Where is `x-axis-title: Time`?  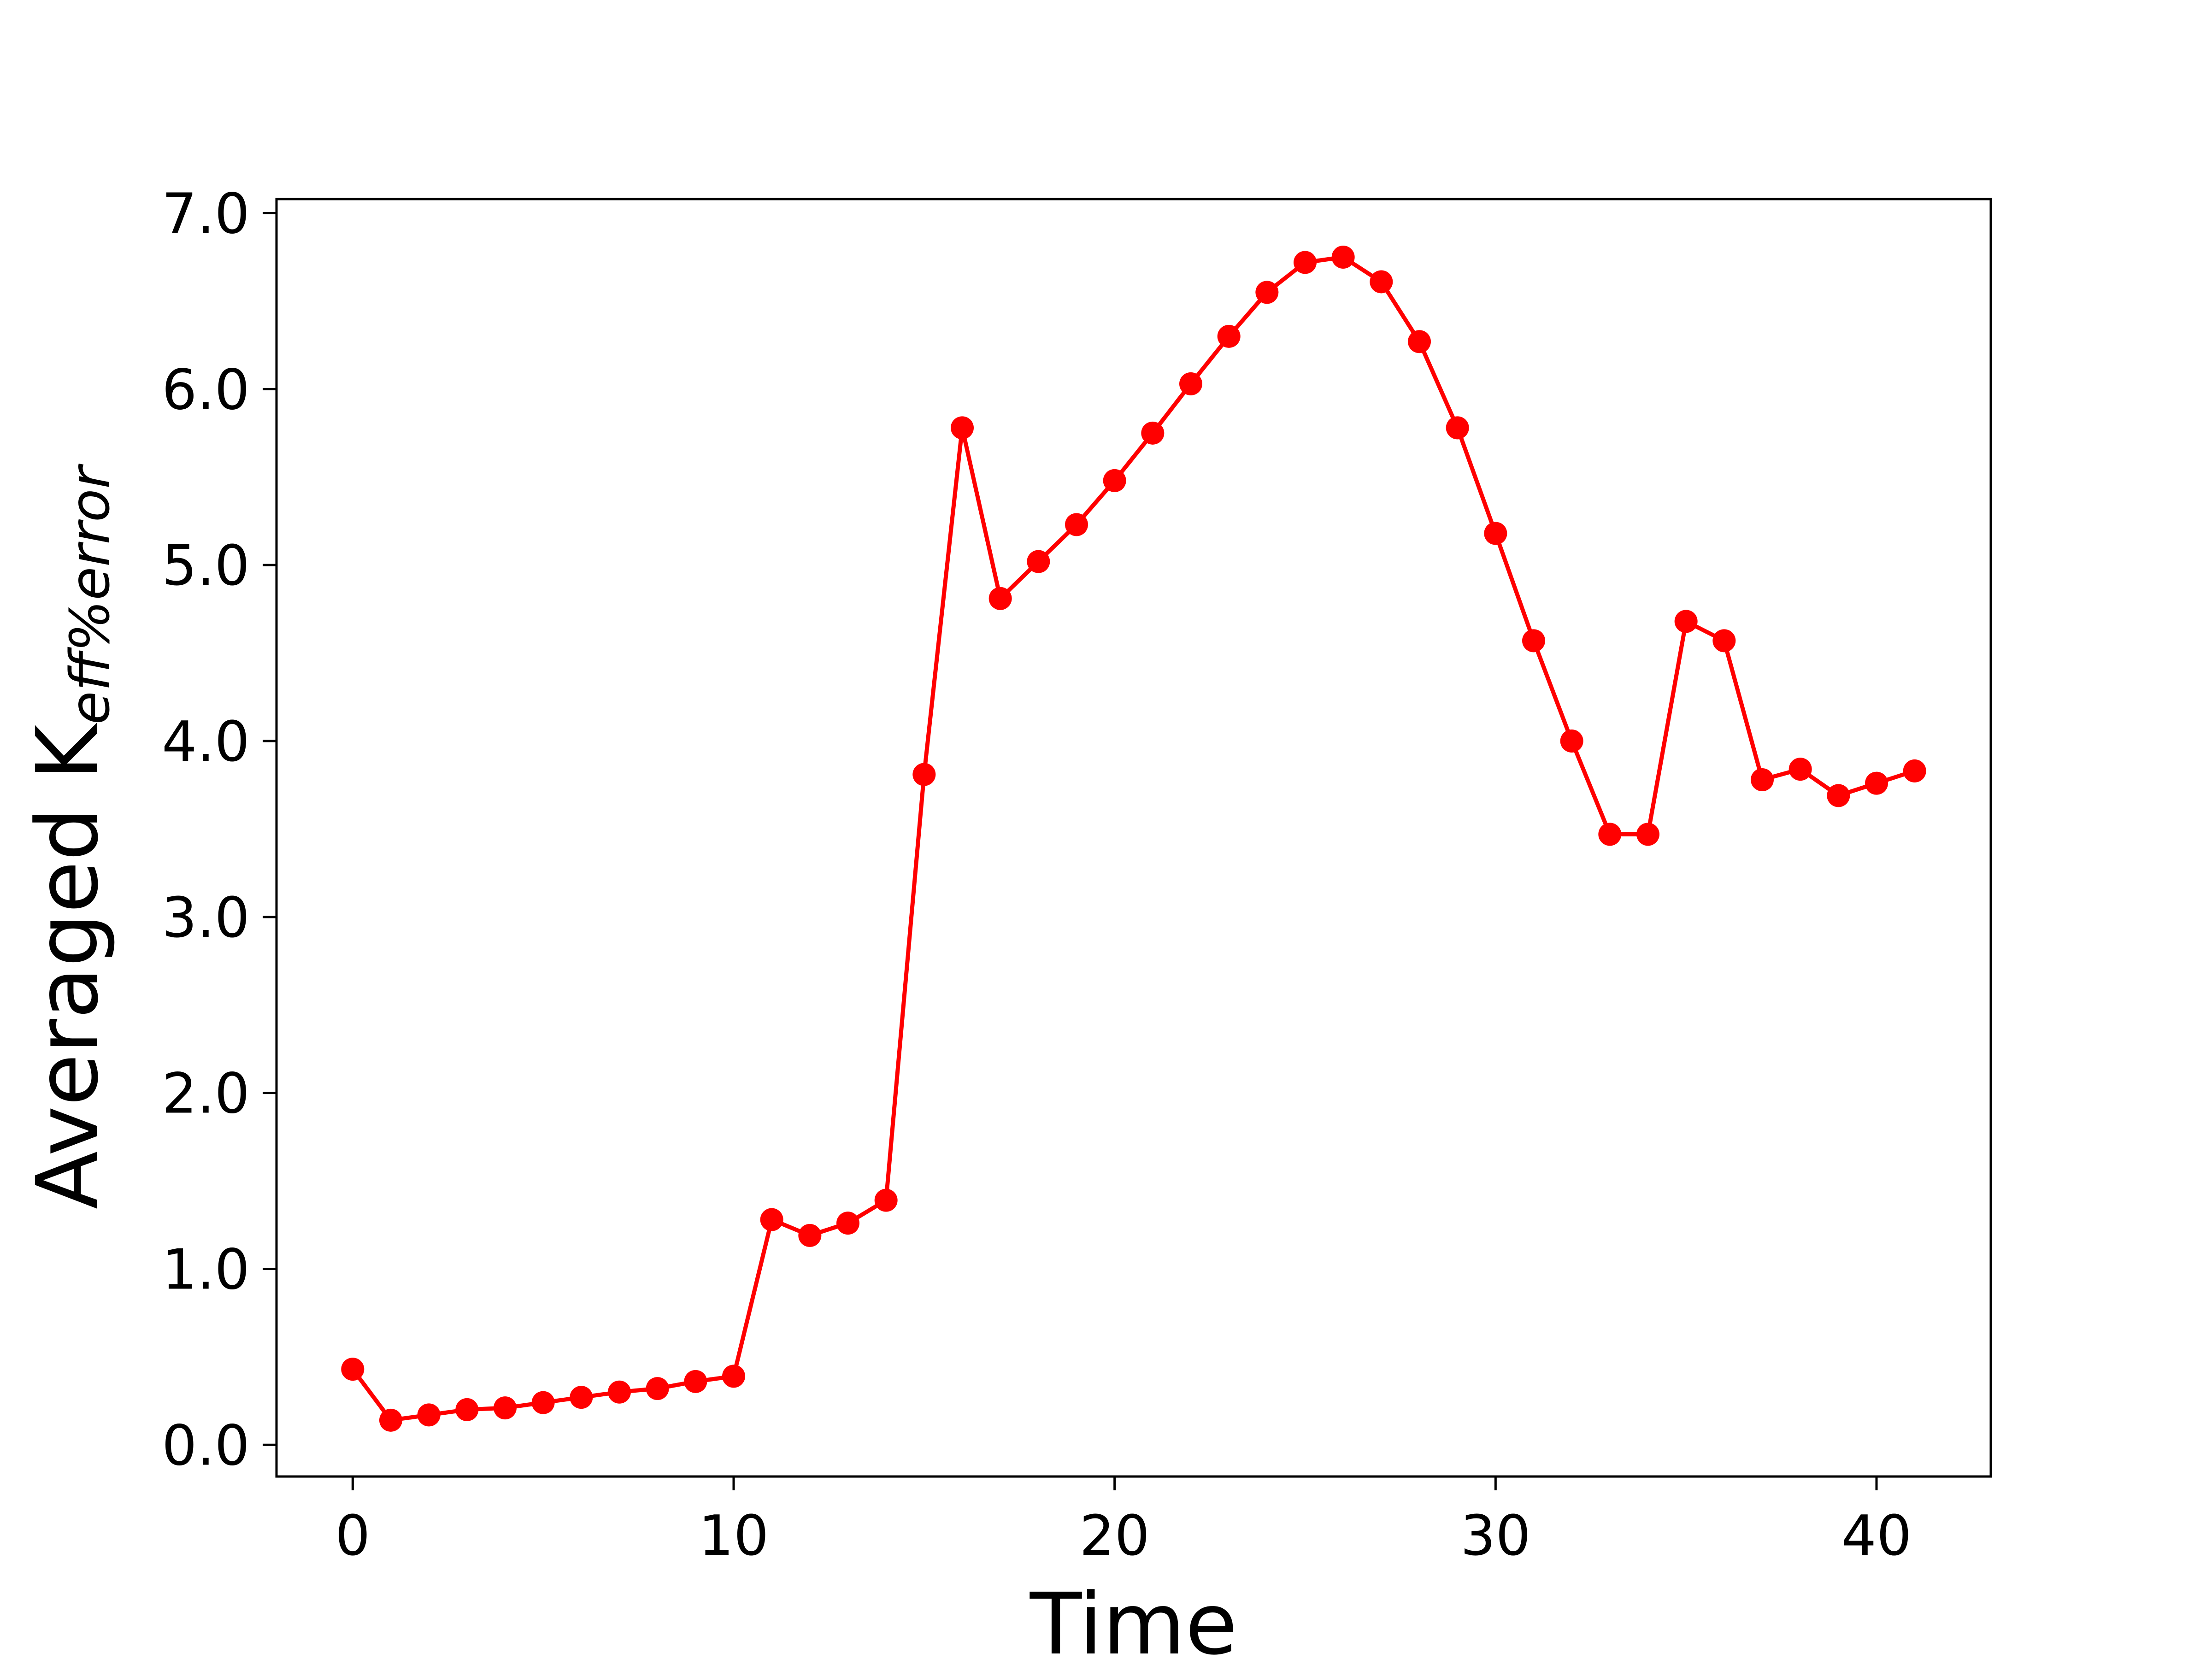
x-axis-title: Time is located at coordinates (1133, 1617).